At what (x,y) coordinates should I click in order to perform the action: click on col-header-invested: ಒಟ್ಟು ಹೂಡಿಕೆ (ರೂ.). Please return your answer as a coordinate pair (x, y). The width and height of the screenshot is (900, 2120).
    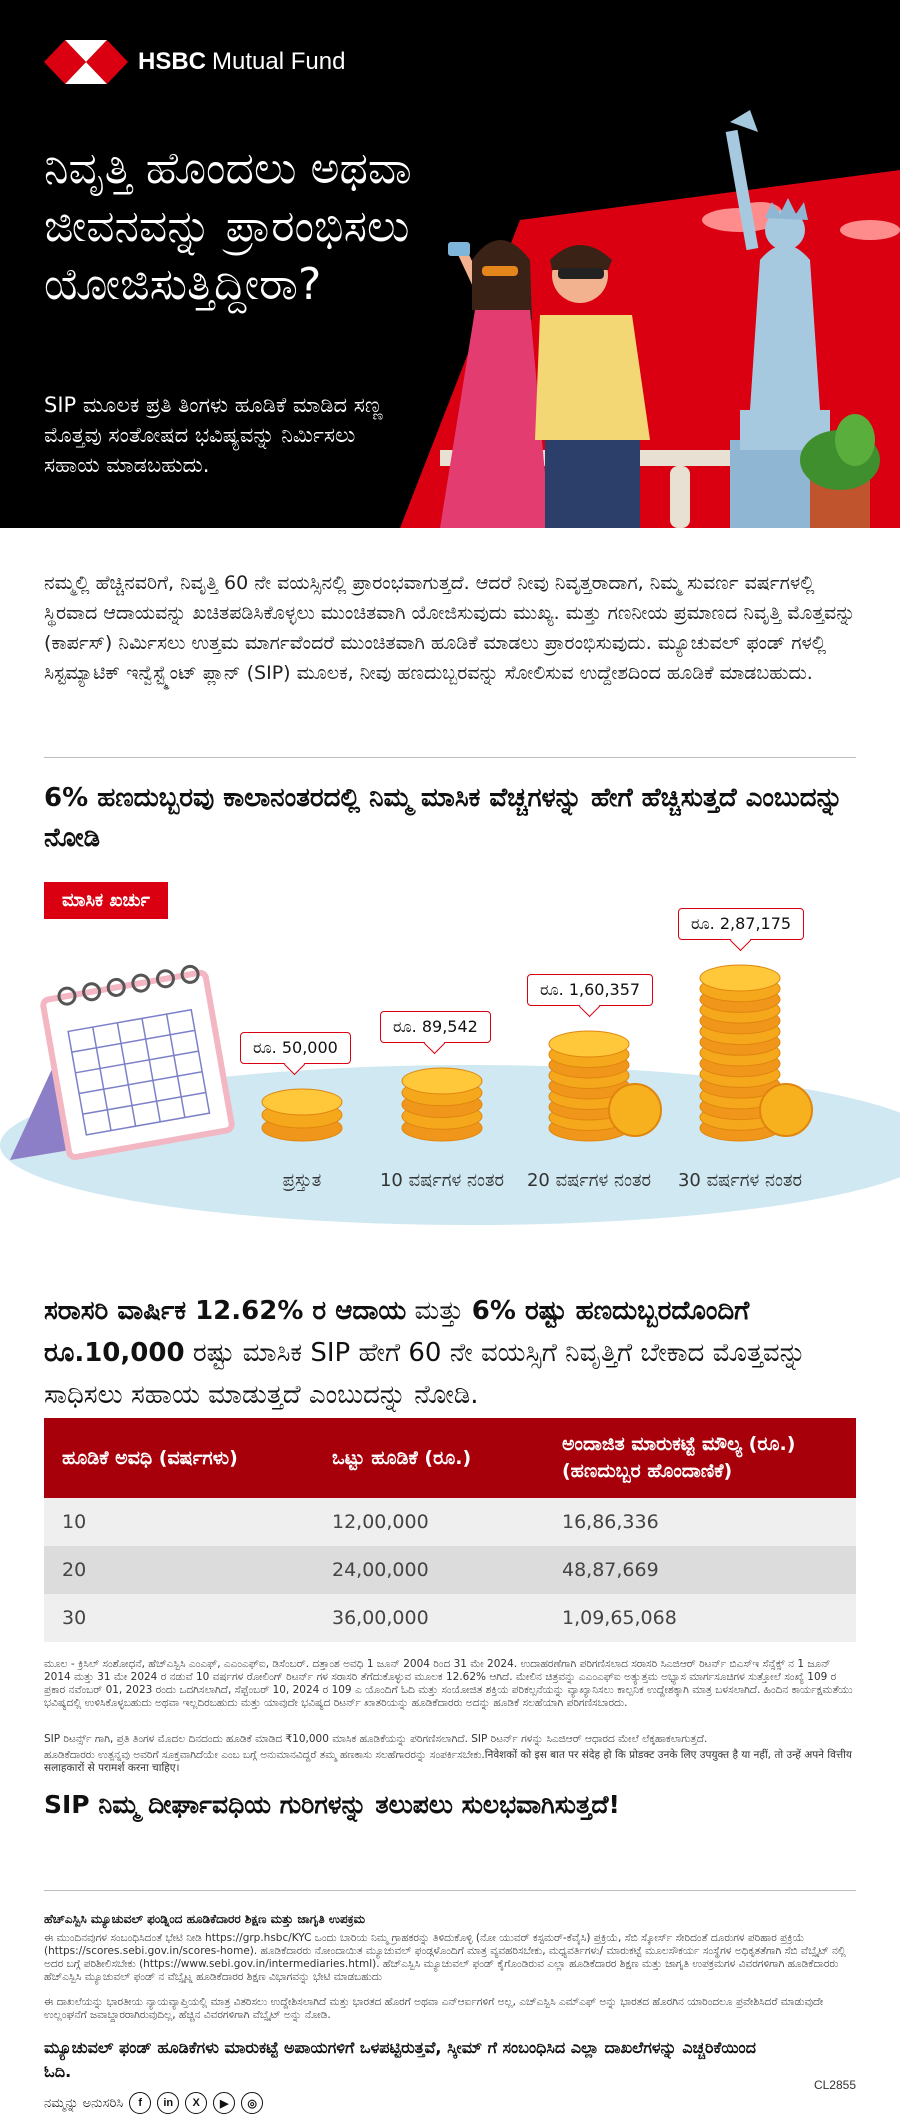
    Looking at the image, I should click on (429, 1458).